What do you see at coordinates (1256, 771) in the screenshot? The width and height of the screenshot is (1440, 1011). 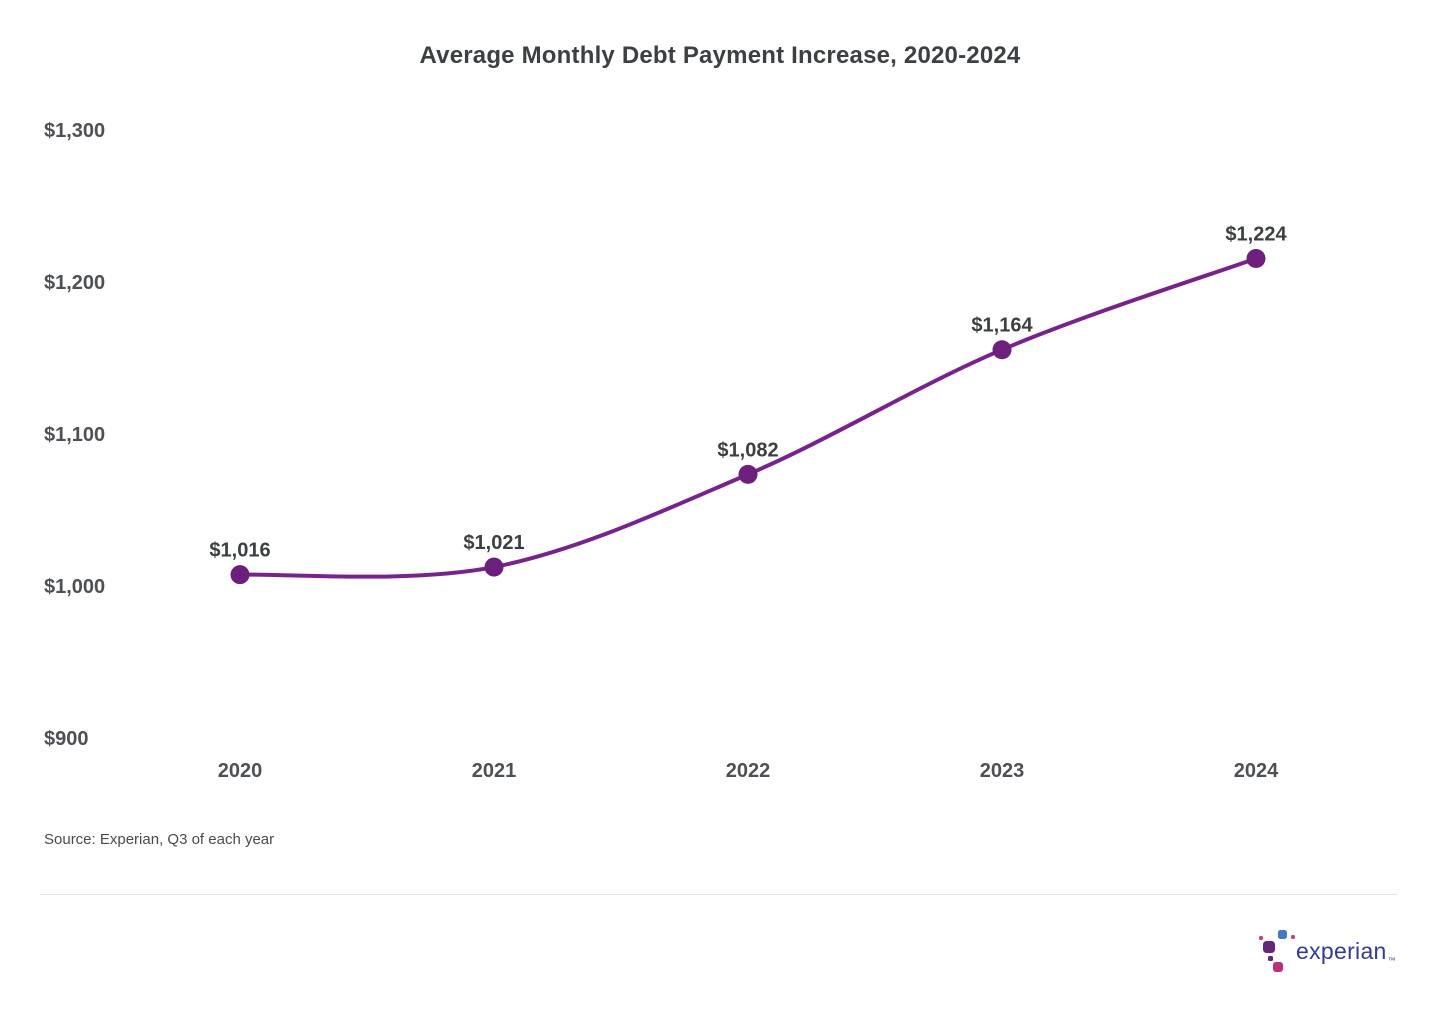 I see `x-tick-label: 2024` at bounding box center [1256, 771].